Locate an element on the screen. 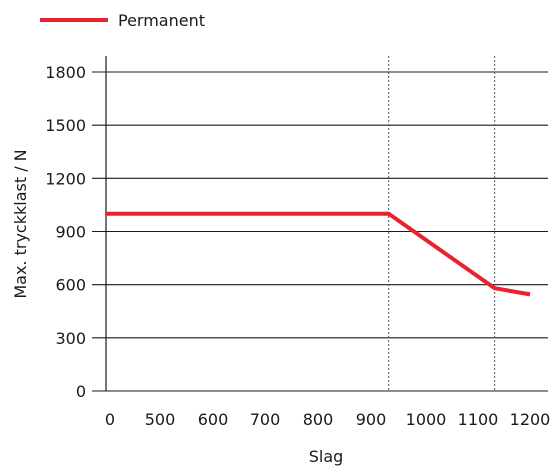 This screenshot has height=466, width=555. x-tick-label-900: 900 is located at coordinates (371, 419).